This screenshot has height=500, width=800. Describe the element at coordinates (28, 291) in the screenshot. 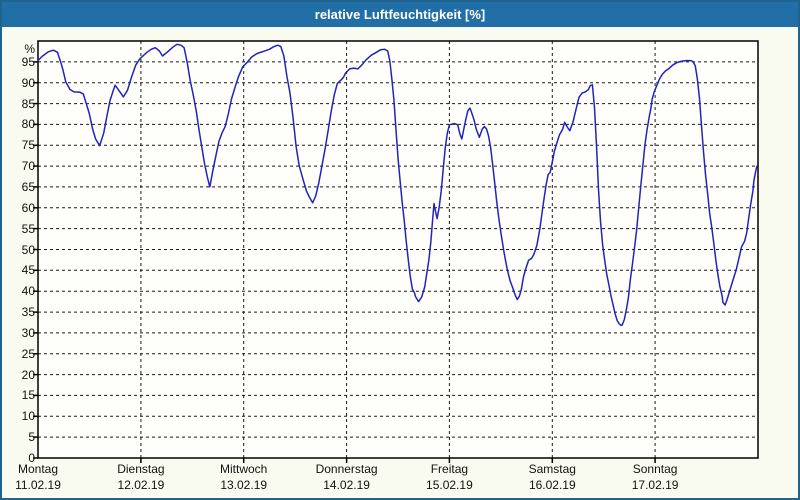

I see `y-tick-label: 40` at that location.